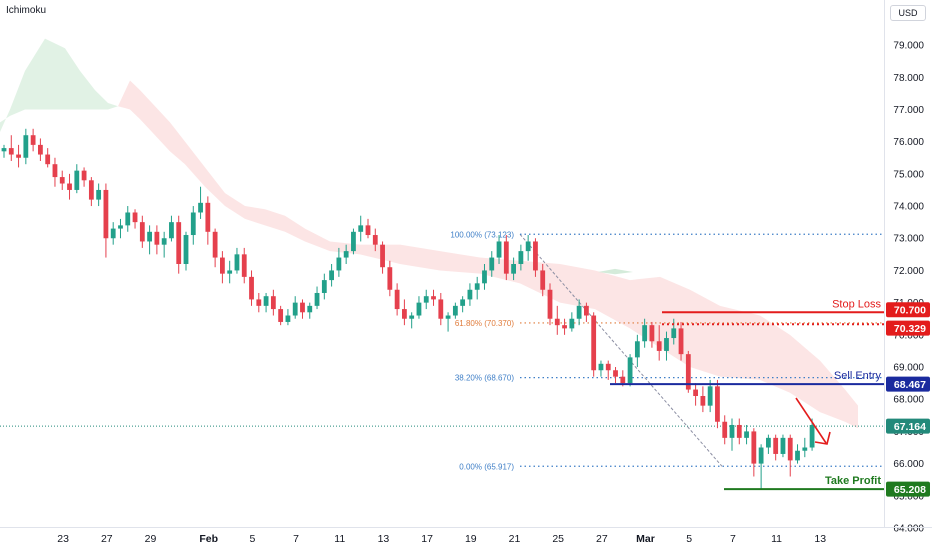 The height and width of the screenshot is (550, 932). I want to click on cloud-bullish-small, so click(615, 271).